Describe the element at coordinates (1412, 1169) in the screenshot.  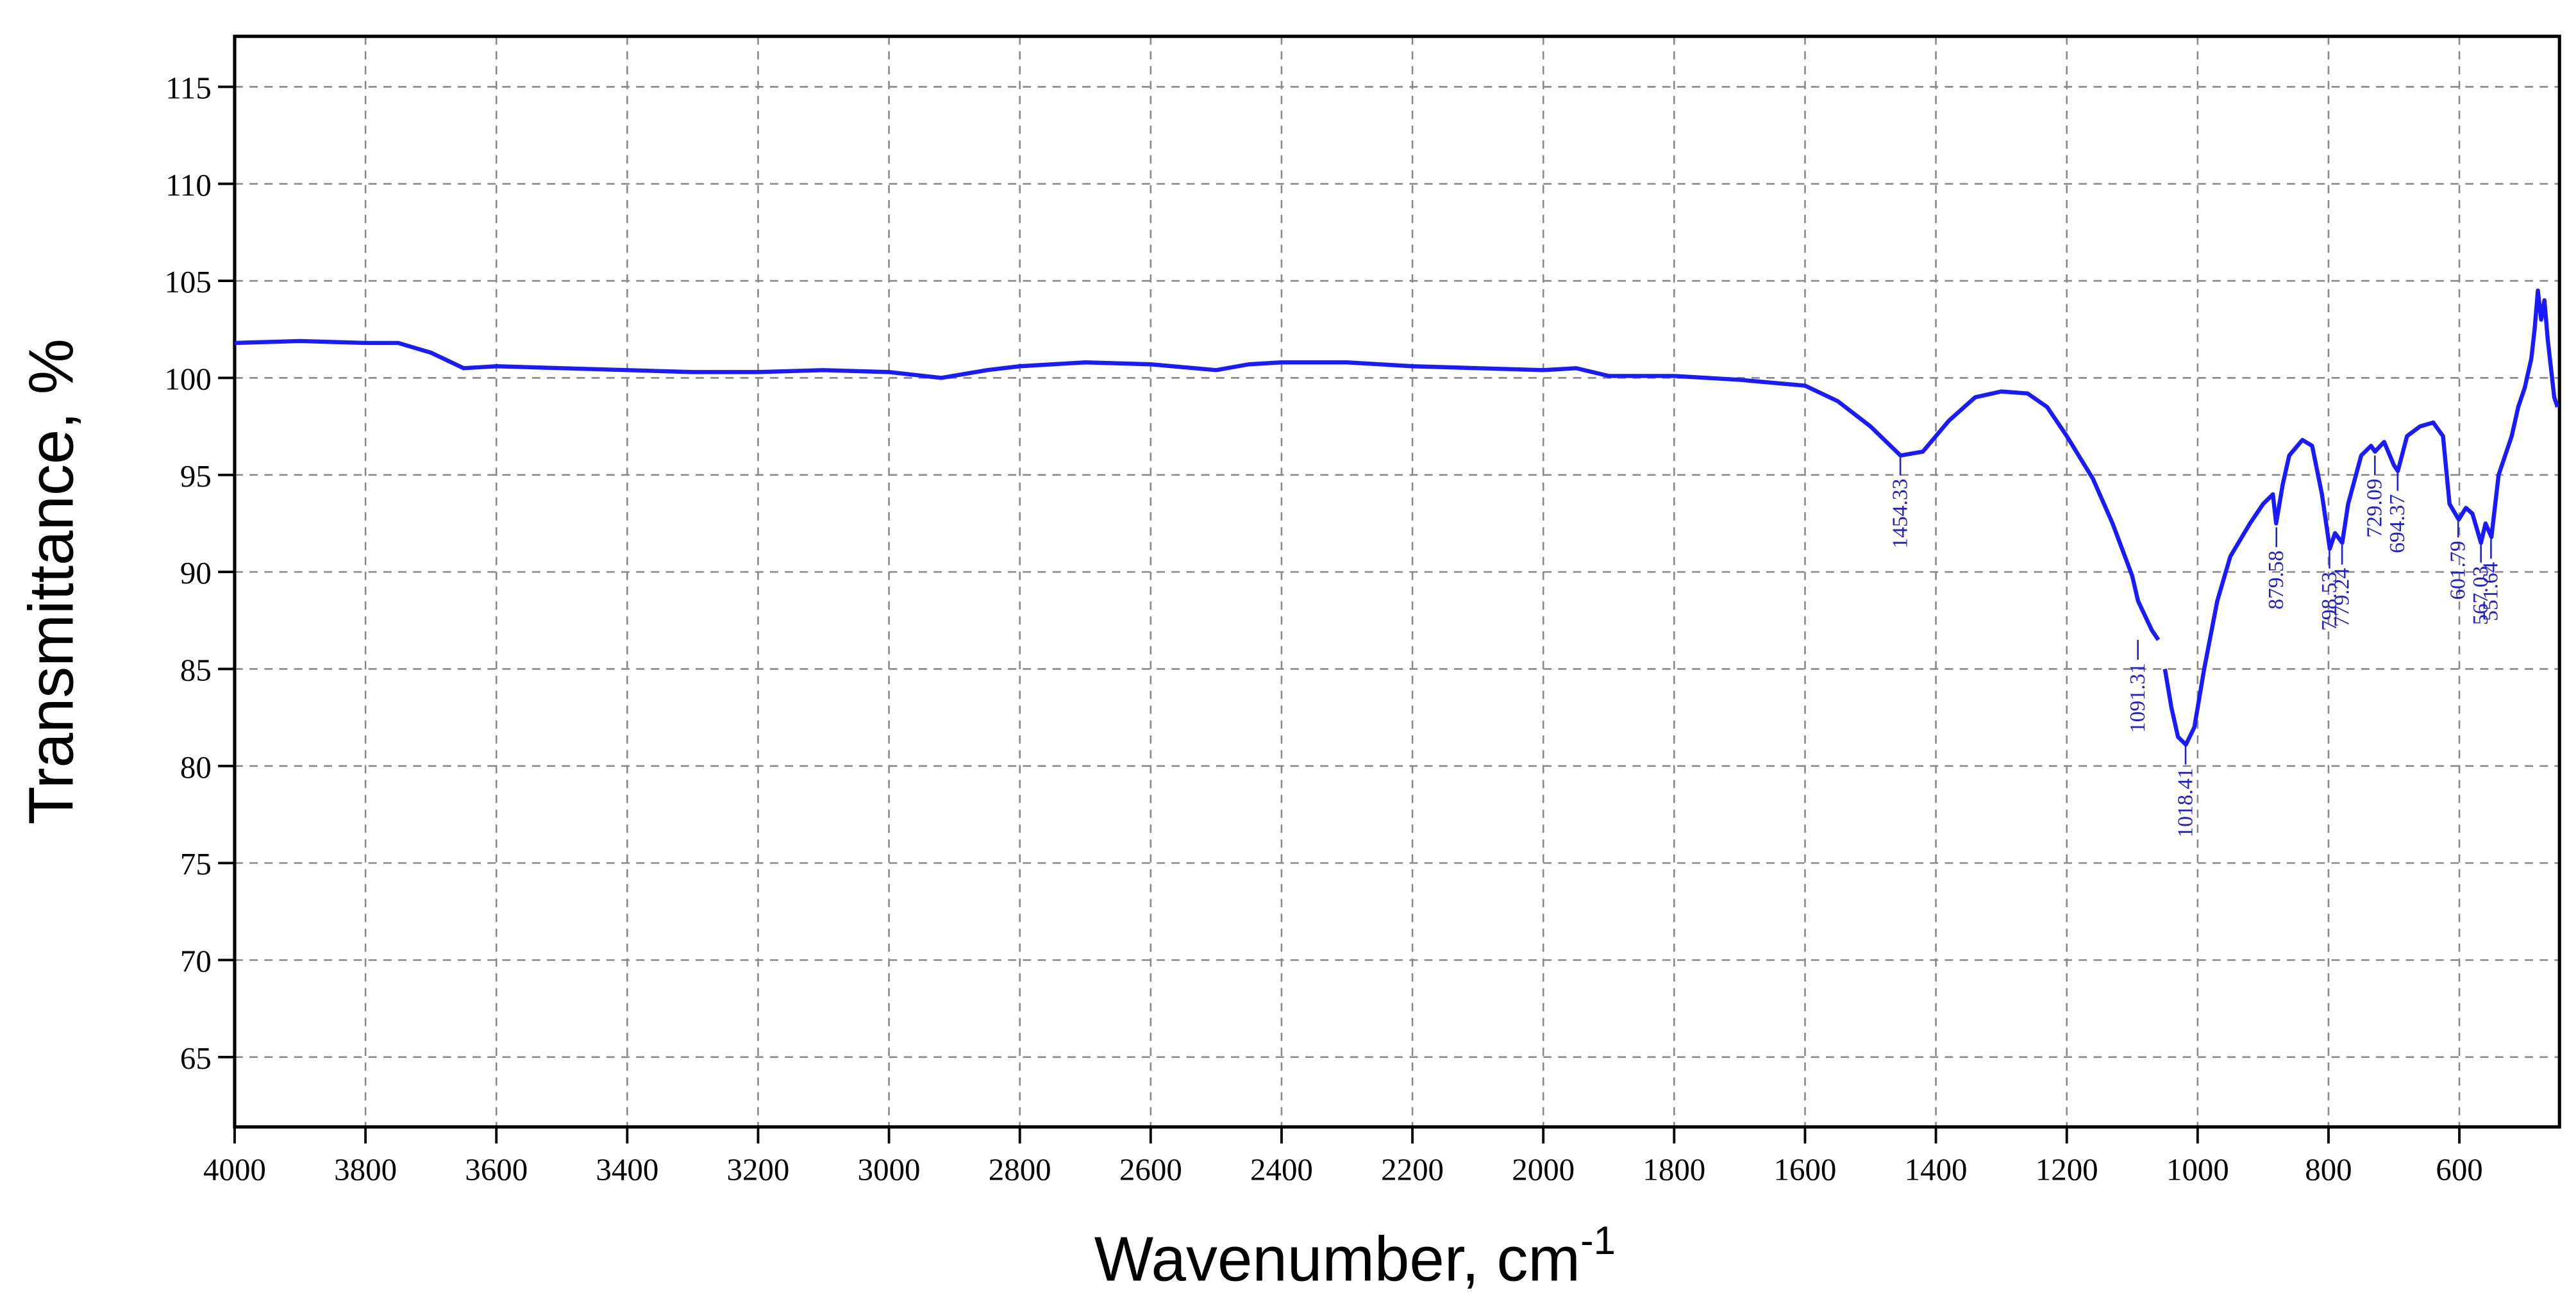
I see `x-tick-label: 2200` at that location.